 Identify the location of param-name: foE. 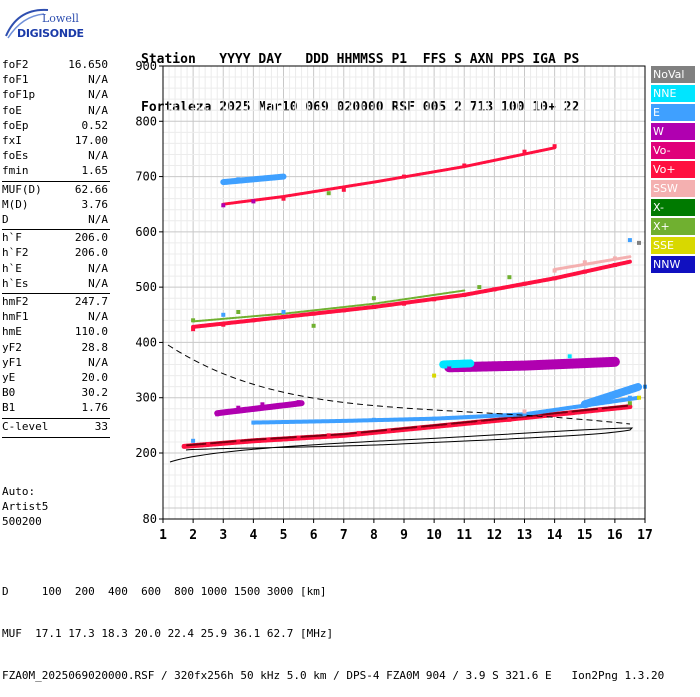
(12, 110).